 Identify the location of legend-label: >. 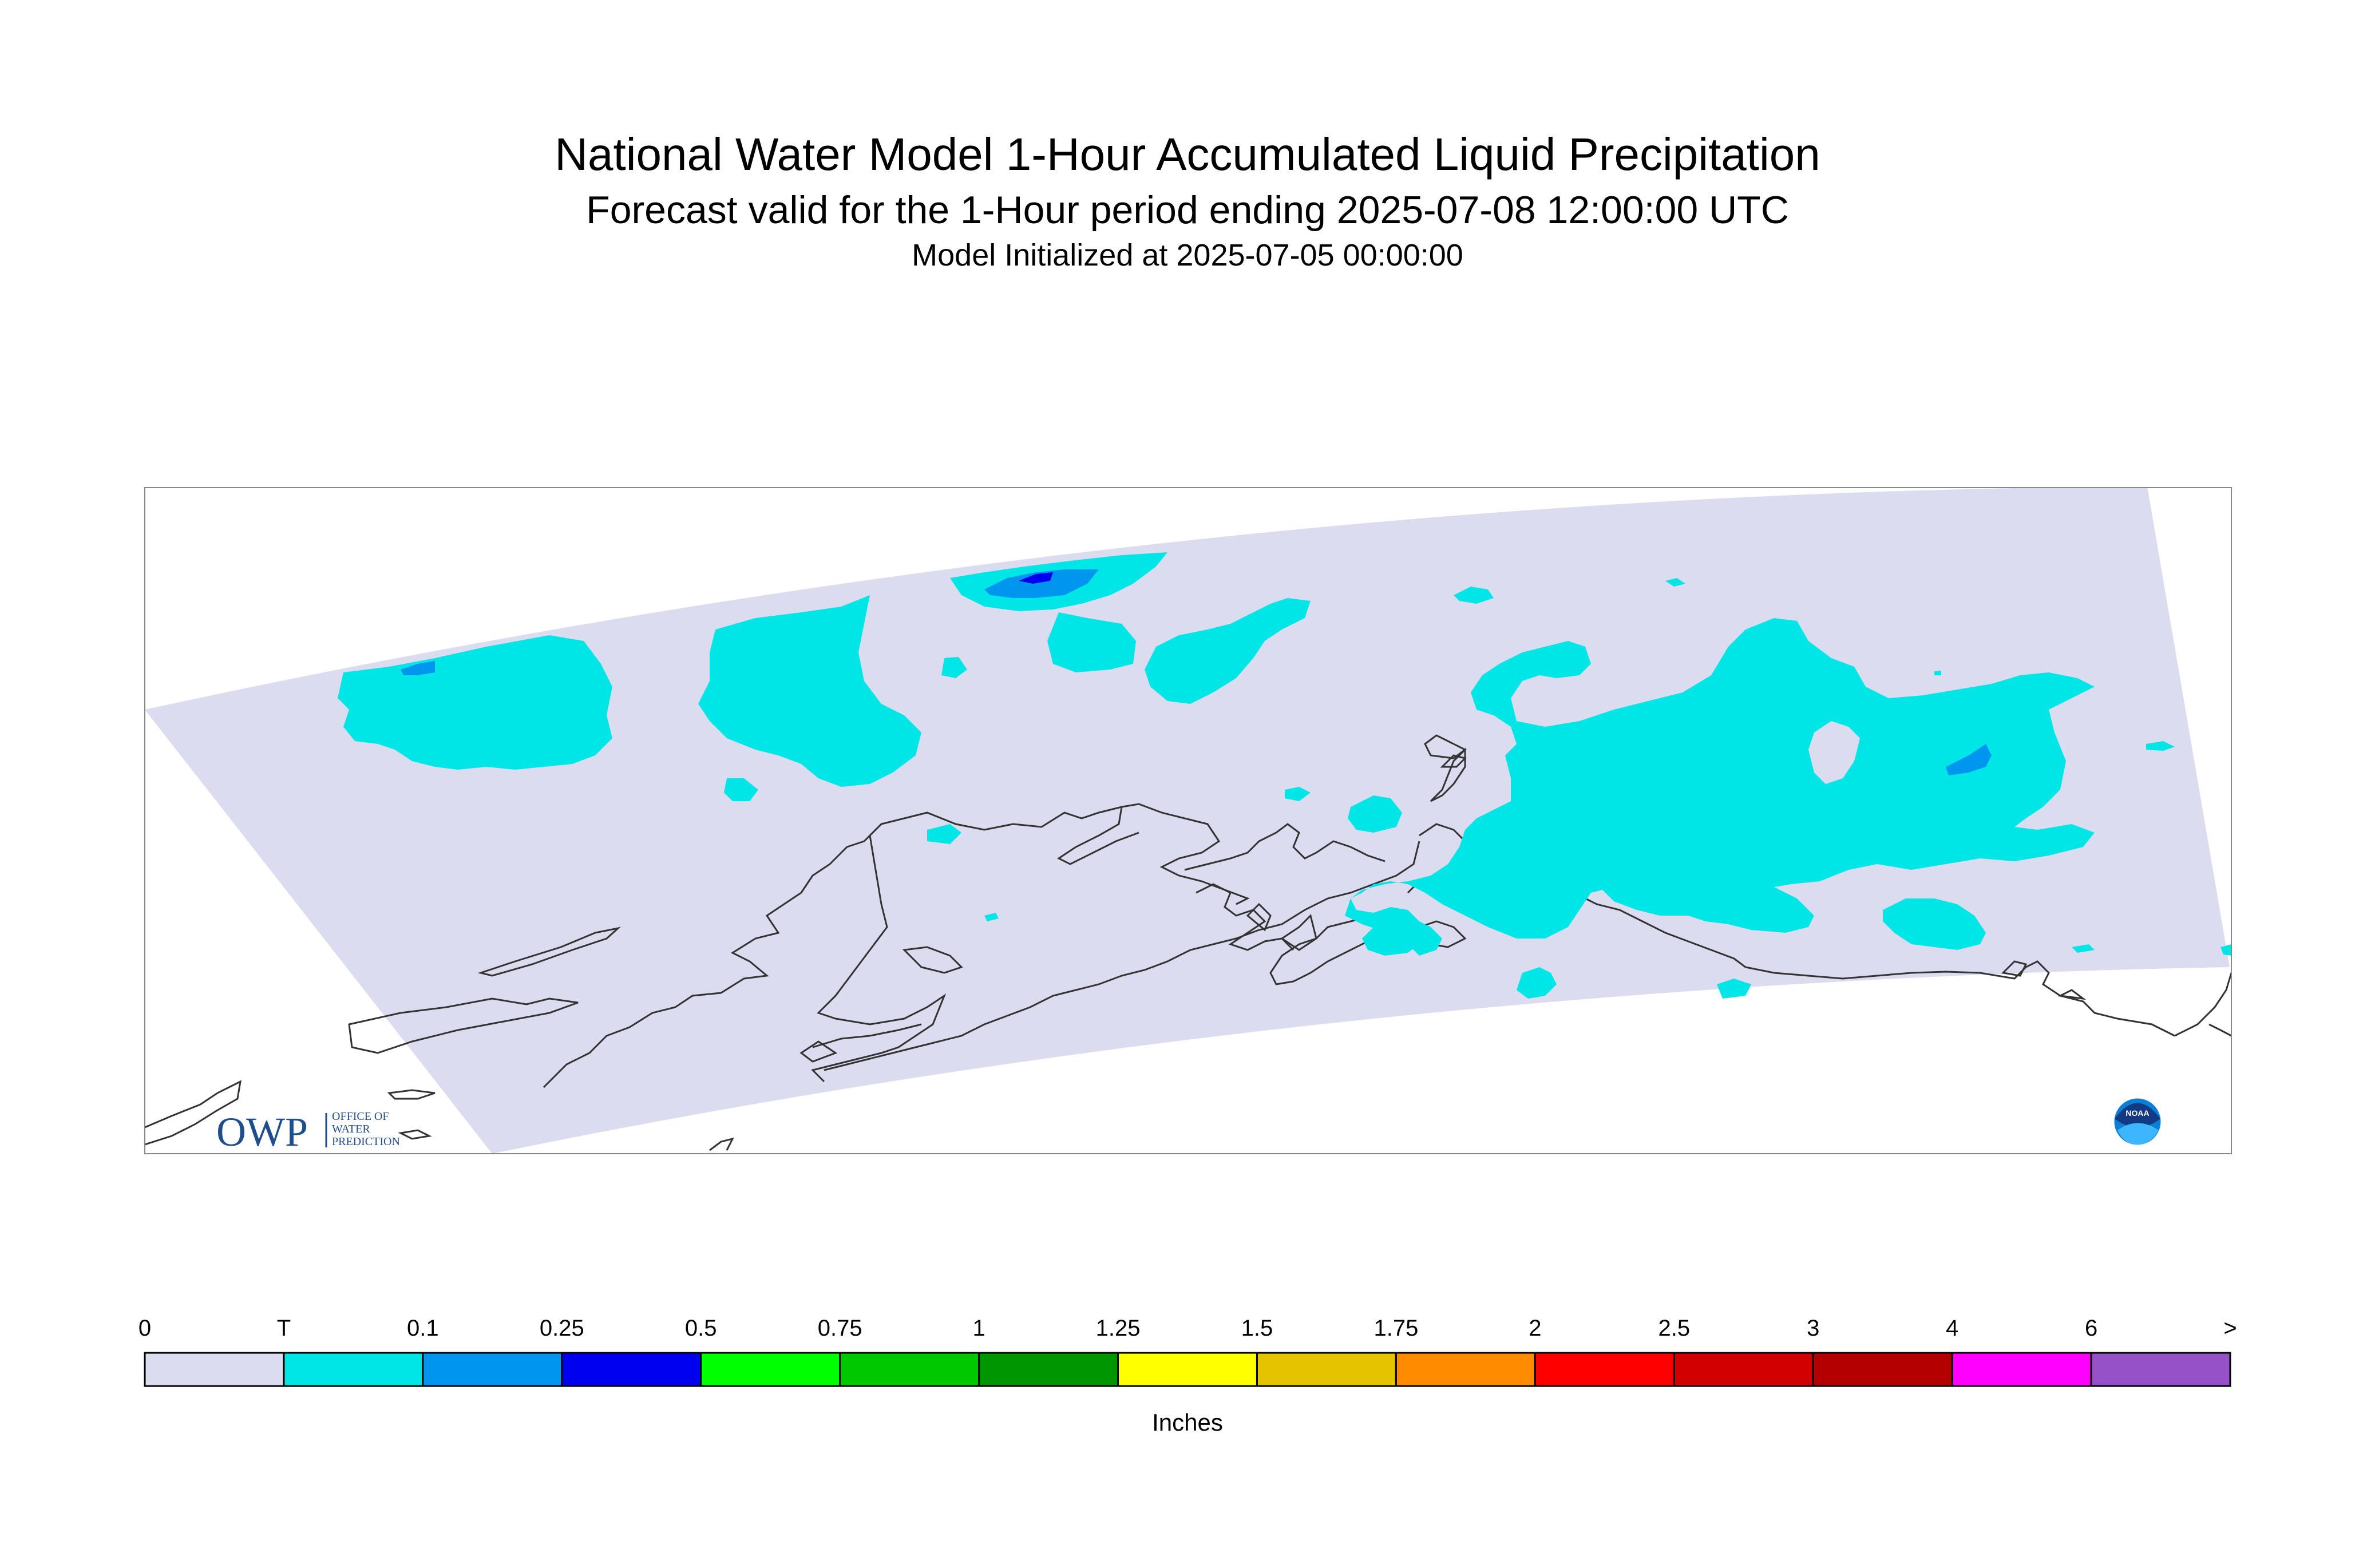
(2230, 1328).